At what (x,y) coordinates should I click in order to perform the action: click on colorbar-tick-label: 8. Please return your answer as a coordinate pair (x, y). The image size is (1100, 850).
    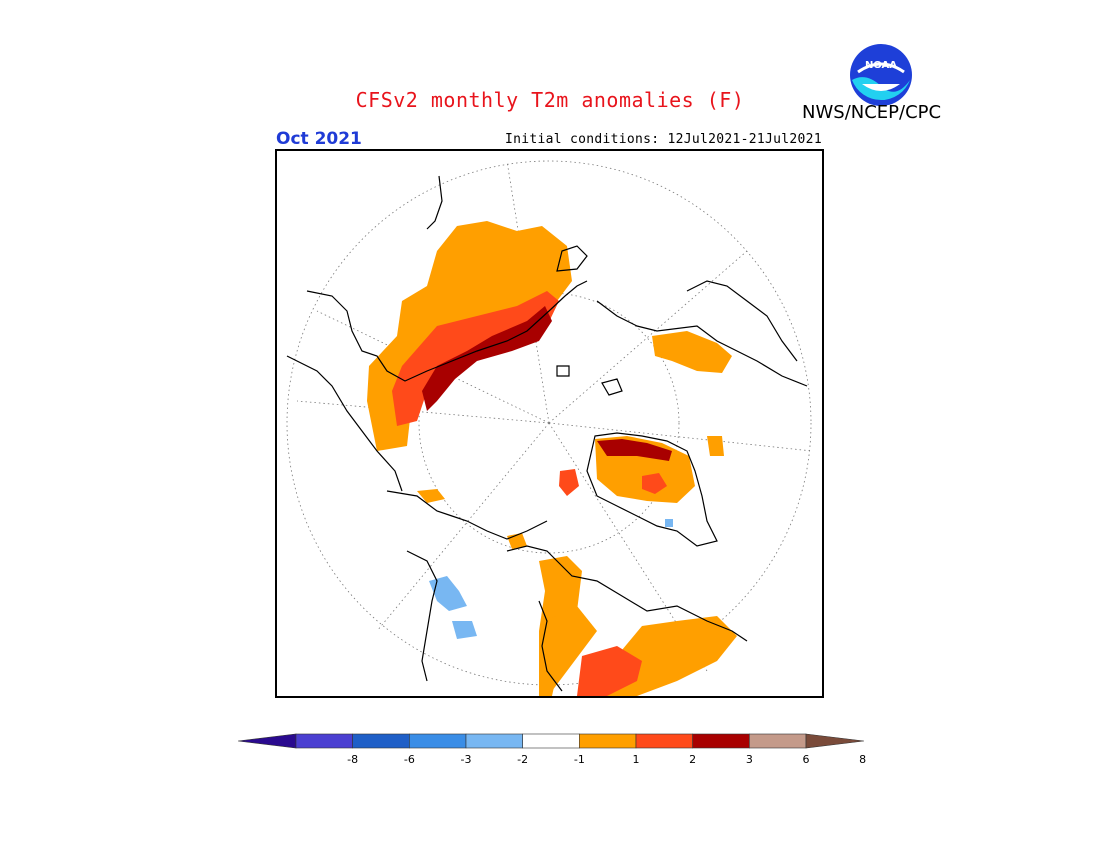
    Looking at the image, I should click on (863, 759).